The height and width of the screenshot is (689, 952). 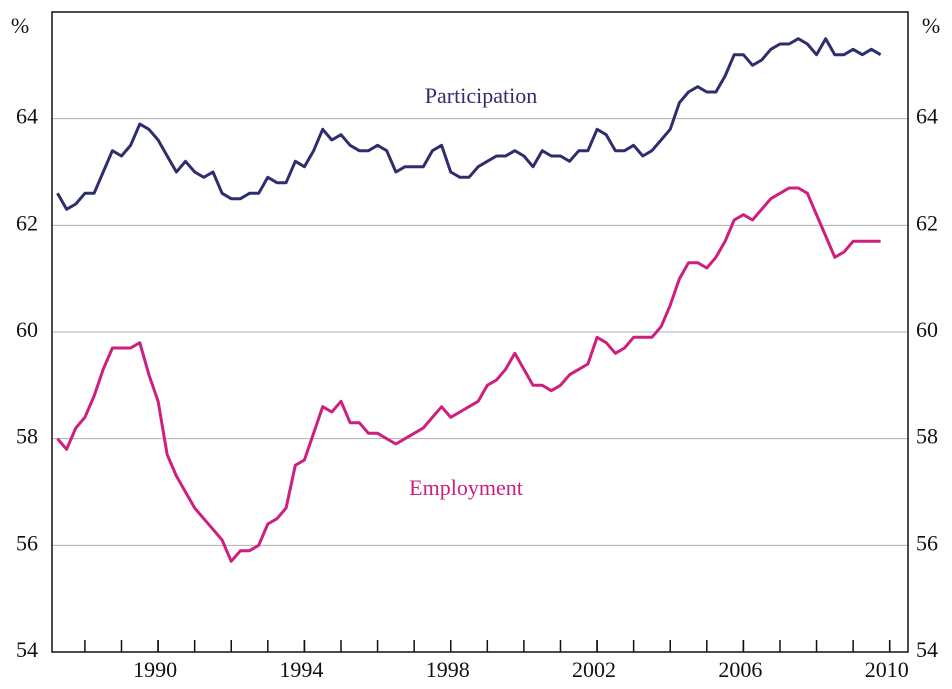 I want to click on y-tick-label: 56, so click(x=27, y=542).